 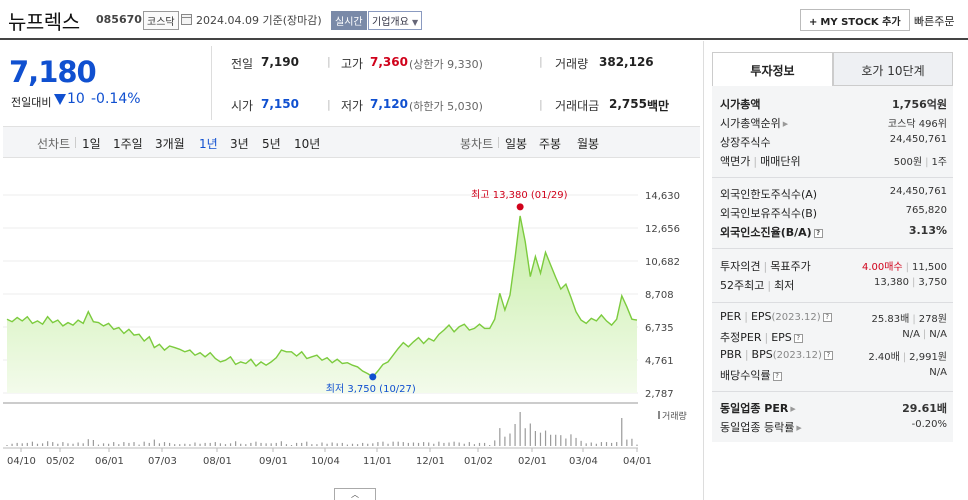 What do you see at coordinates (53, 72) in the screenshot?
I see `current-price: 7,180` at bounding box center [53, 72].